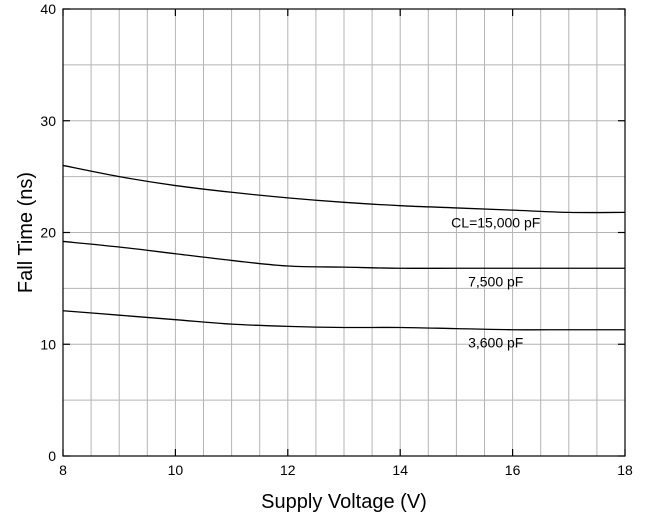  I want to click on y-tick-label: 10, so click(48, 344).